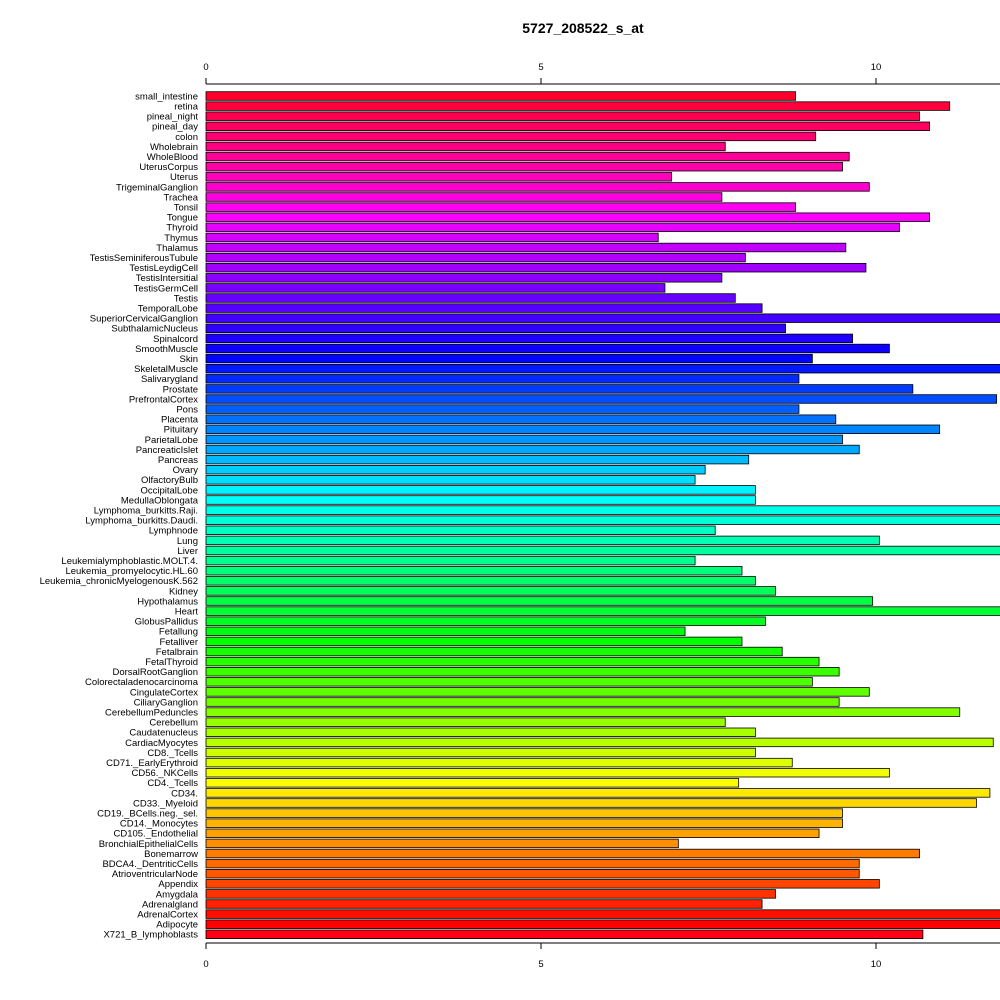 This screenshot has height=1000, width=1000. Describe the element at coordinates (171, 440) in the screenshot. I see `category-label-ParietalLobe: ParietalLobe` at that location.